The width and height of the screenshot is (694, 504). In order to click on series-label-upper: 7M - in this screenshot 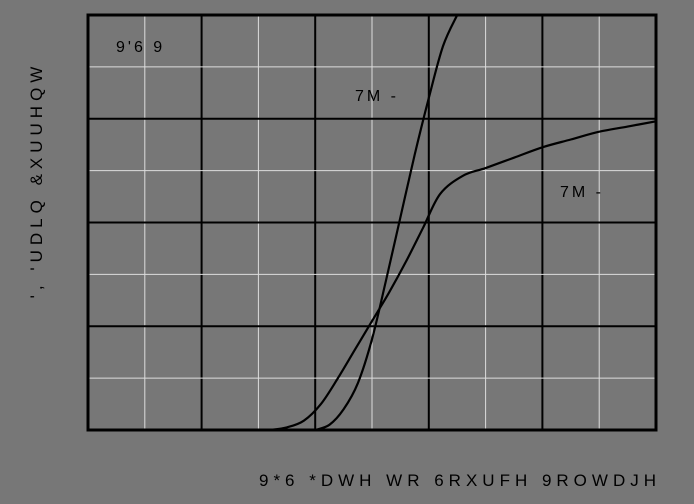, I will do `click(377, 96)`.